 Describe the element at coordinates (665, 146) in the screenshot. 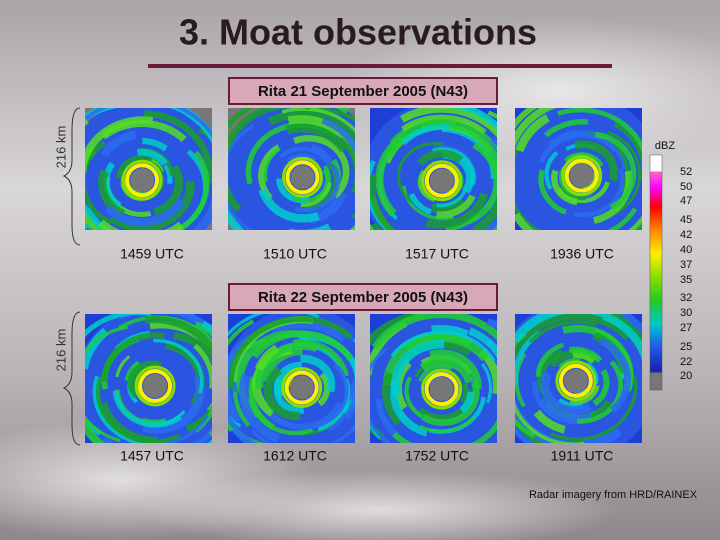

I see `colorbar-unit: dBZ` at that location.